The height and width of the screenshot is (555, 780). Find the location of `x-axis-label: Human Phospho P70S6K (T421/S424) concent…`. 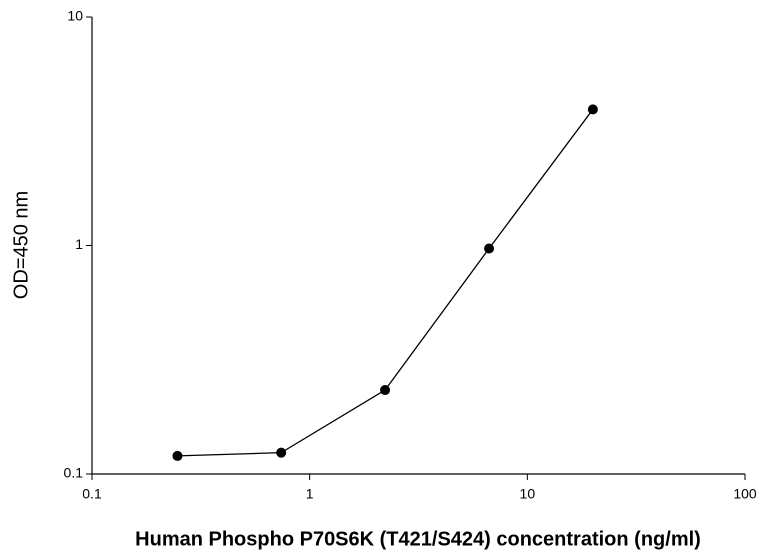

x-axis-label: Human Phospho P70S6K (T421/S424) concent… is located at coordinates (418, 539).